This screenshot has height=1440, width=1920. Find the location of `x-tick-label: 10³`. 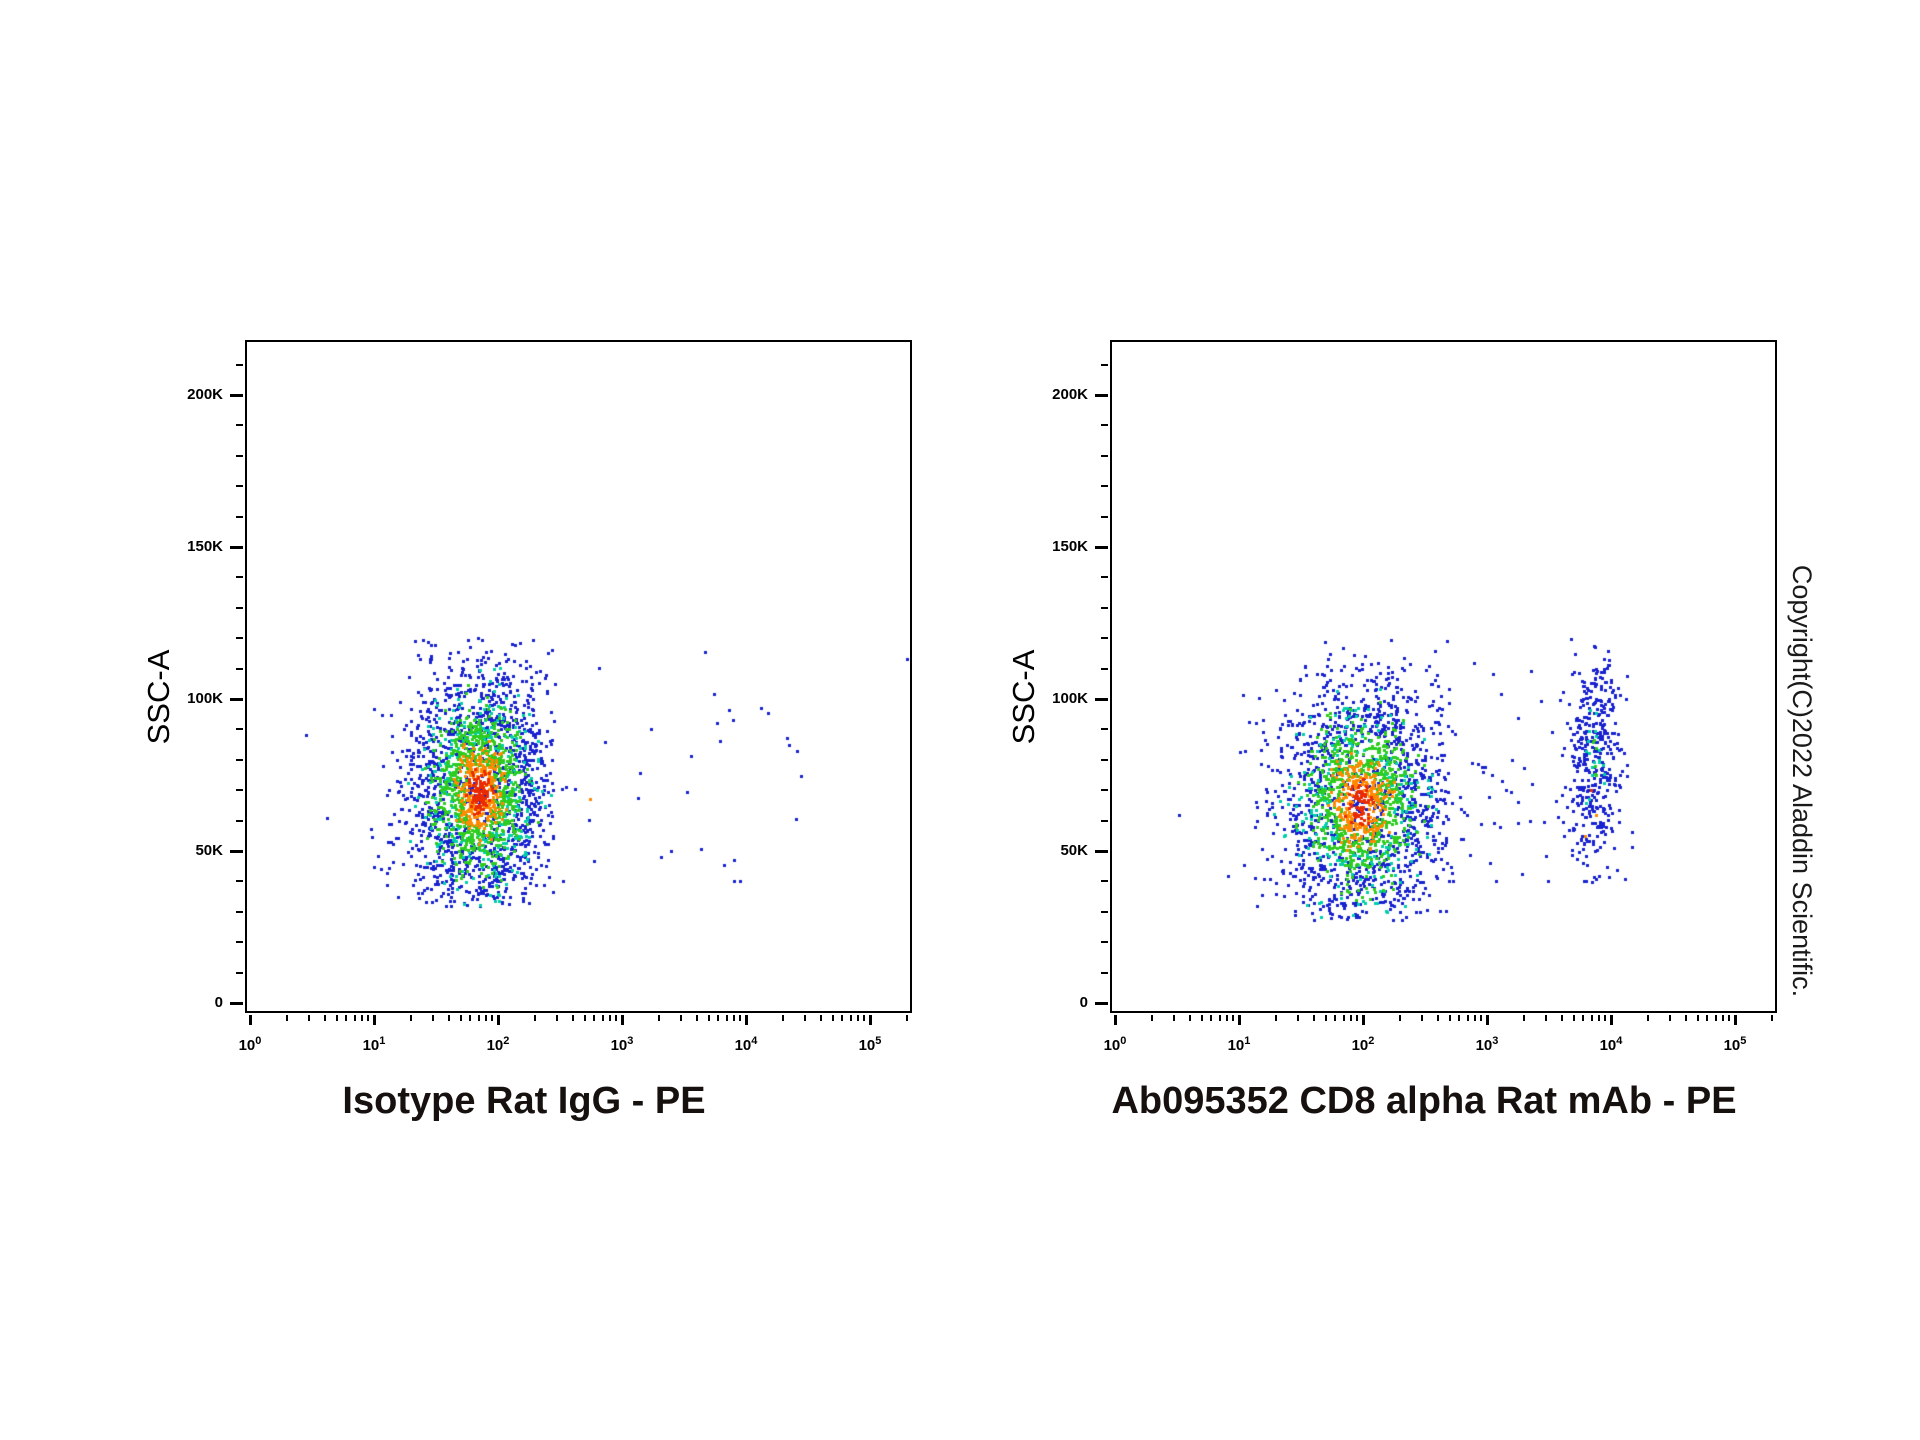

x-tick-label: 10³ is located at coordinates (1487, 1044).